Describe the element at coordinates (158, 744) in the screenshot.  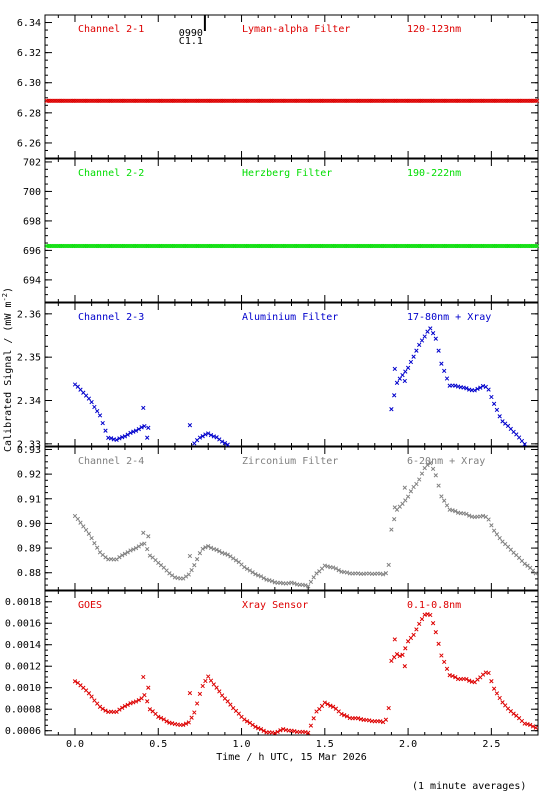
I see `x-tick-label: 0.5` at that location.